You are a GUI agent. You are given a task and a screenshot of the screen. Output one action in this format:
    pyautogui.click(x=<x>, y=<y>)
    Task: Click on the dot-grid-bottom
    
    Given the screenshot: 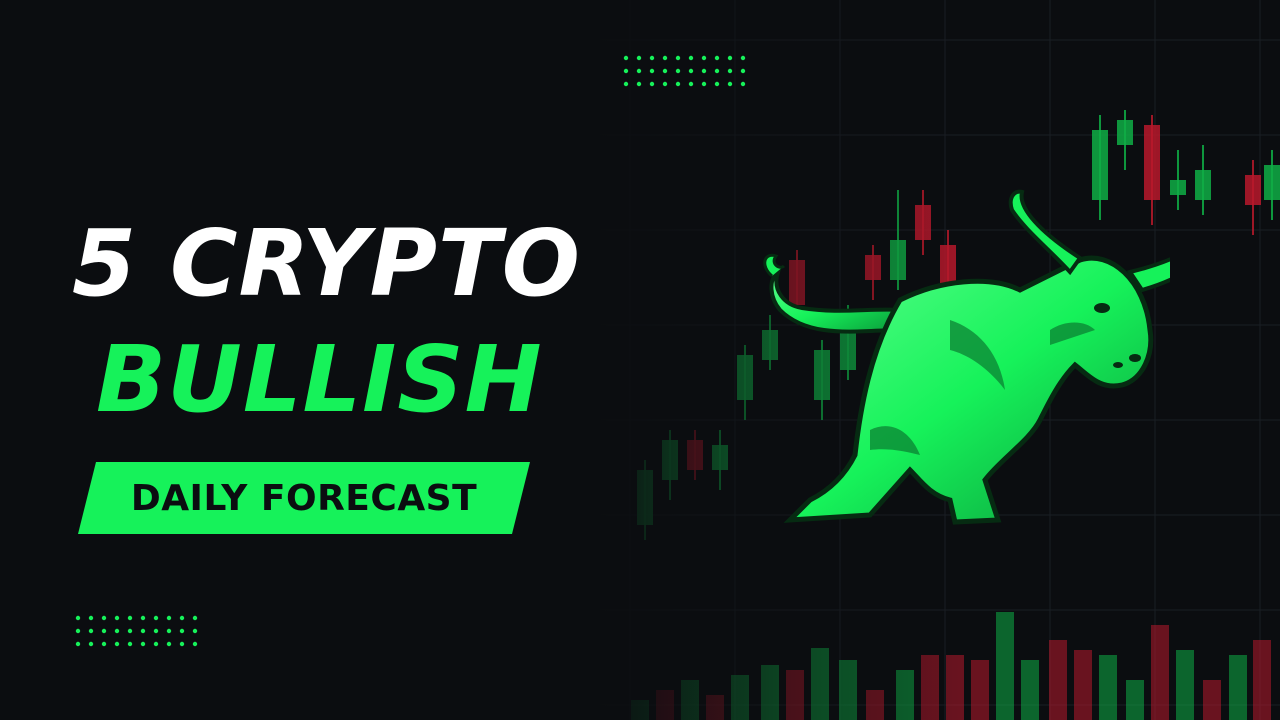 What is the action you would take?
    pyautogui.click(x=136, y=631)
    